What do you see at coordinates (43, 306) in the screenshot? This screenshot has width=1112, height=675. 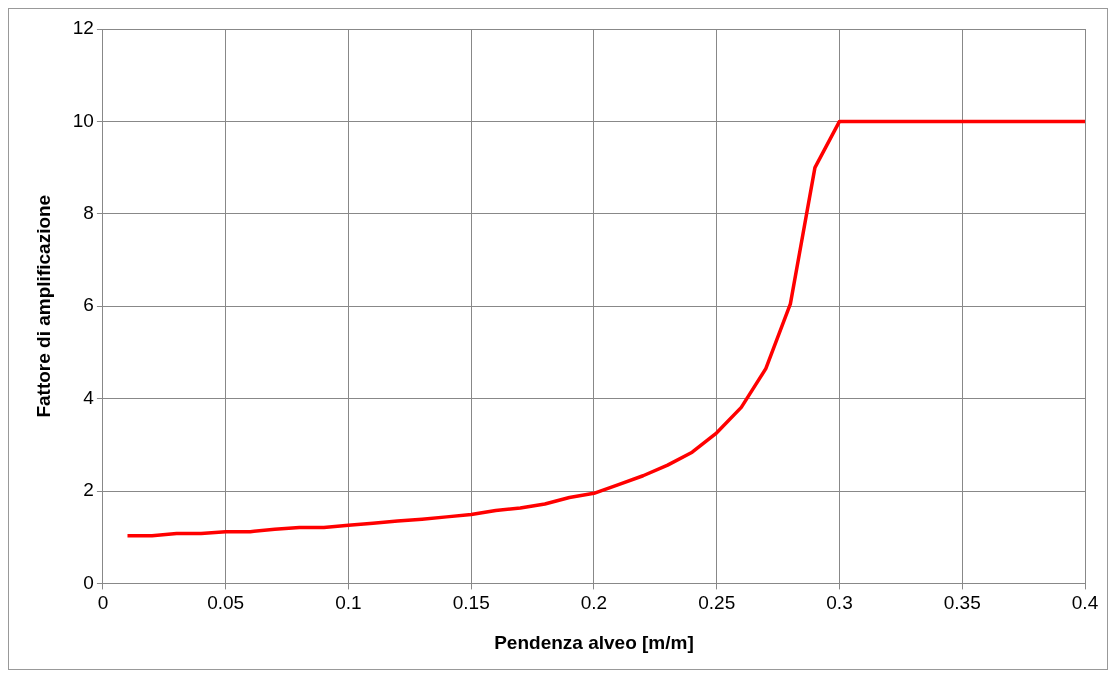 I see `y-axis-title: Fattore di amplificazione` at bounding box center [43, 306].